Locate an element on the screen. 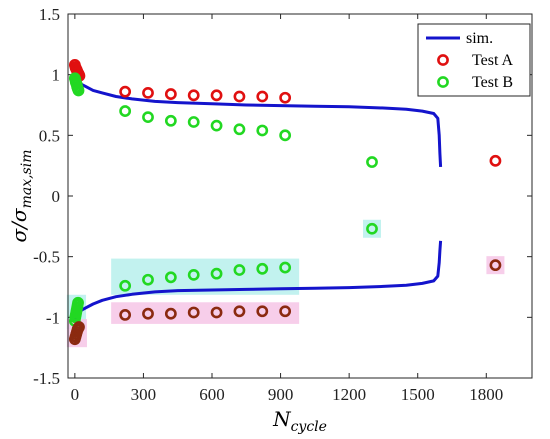  legend-label: sim. is located at coordinates (479, 38).